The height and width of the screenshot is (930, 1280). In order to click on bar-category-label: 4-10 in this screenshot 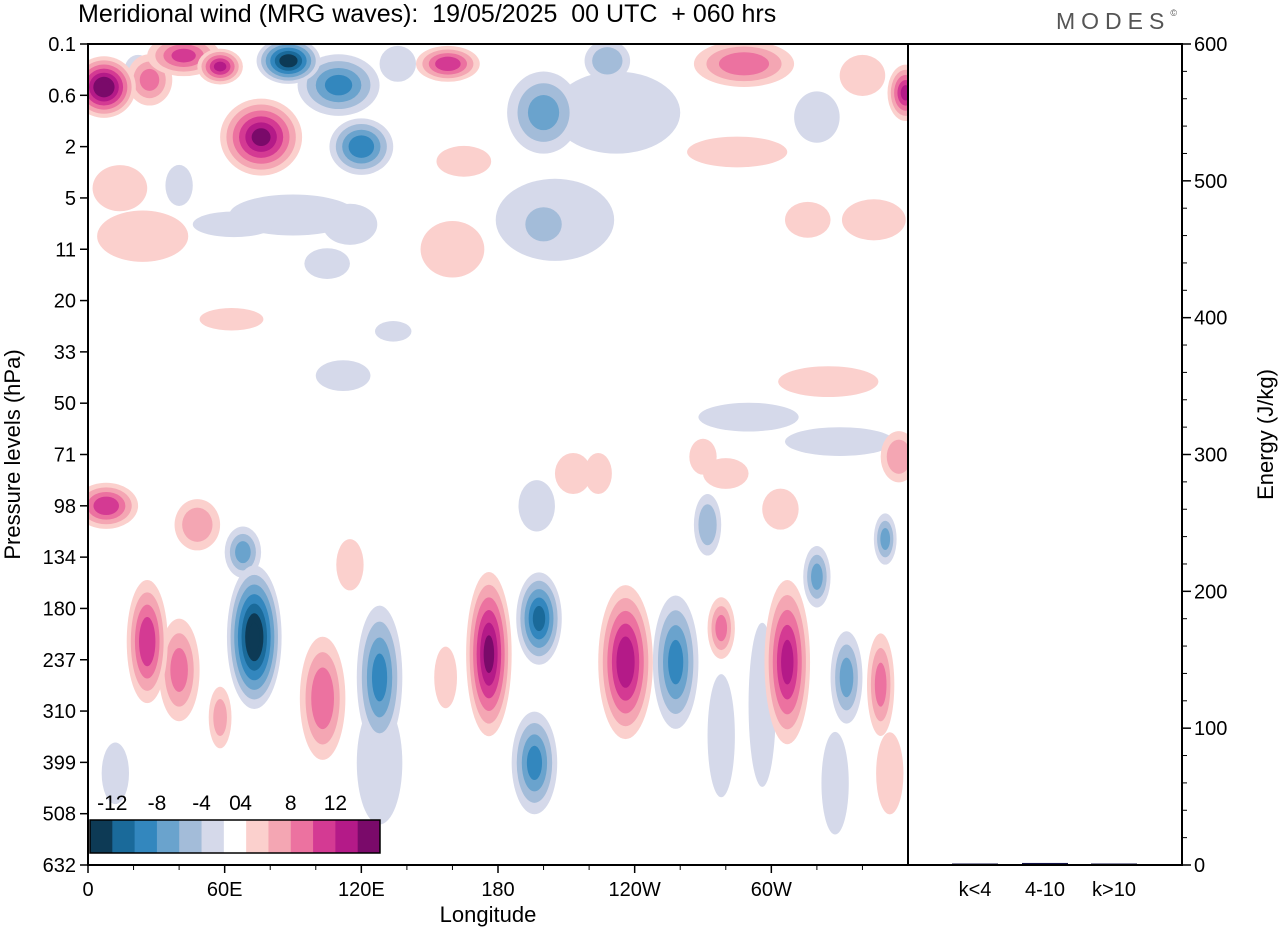, I will do `click(1045, 890)`.